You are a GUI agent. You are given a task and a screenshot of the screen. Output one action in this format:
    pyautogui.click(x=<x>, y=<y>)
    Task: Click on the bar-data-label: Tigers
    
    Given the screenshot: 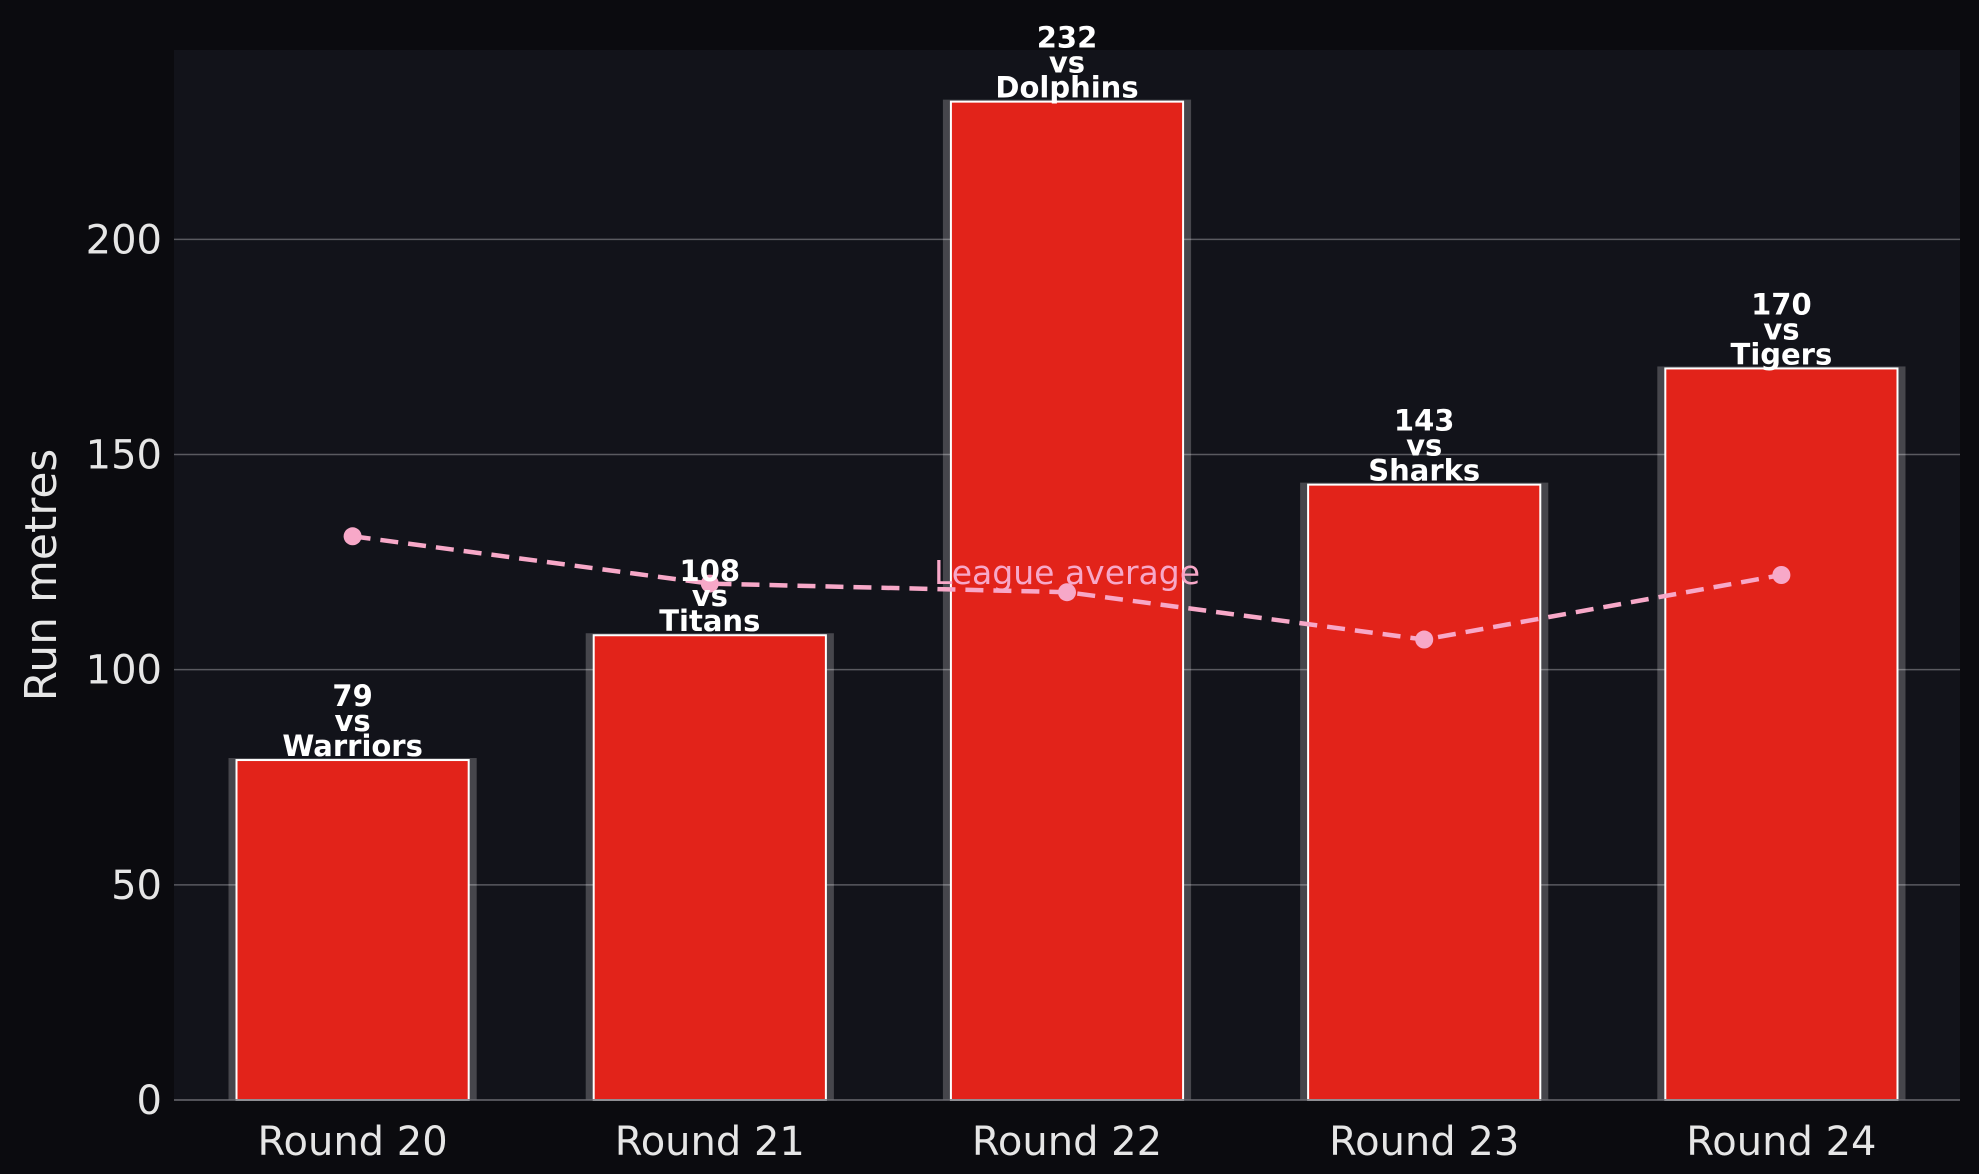 What is the action you would take?
    pyautogui.click(x=1782, y=354)
    